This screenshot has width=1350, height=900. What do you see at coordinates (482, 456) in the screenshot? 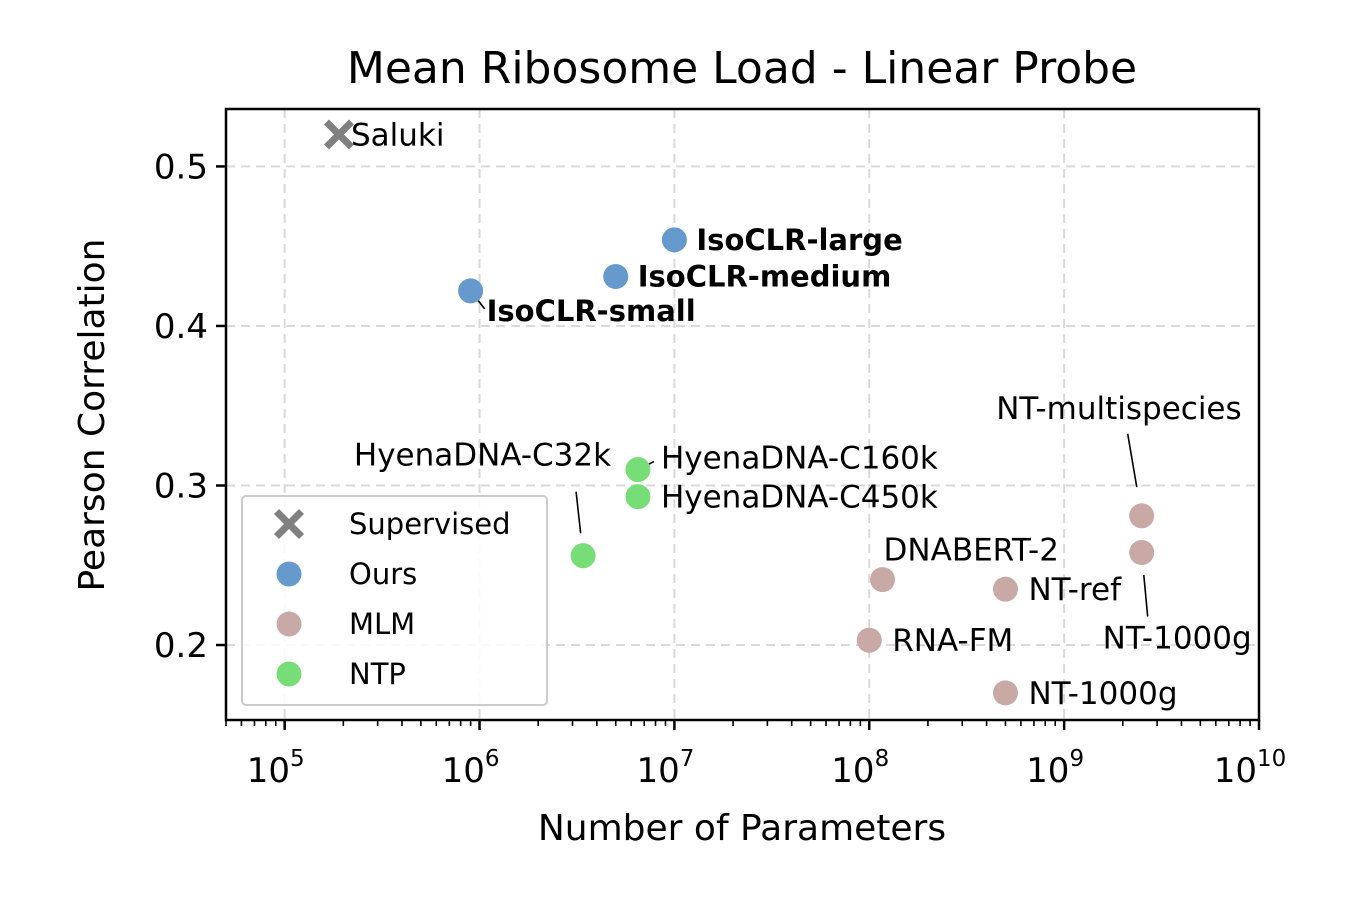
I see `point-label: HyenaDNA-C32k` at bounding box center [482, 456].